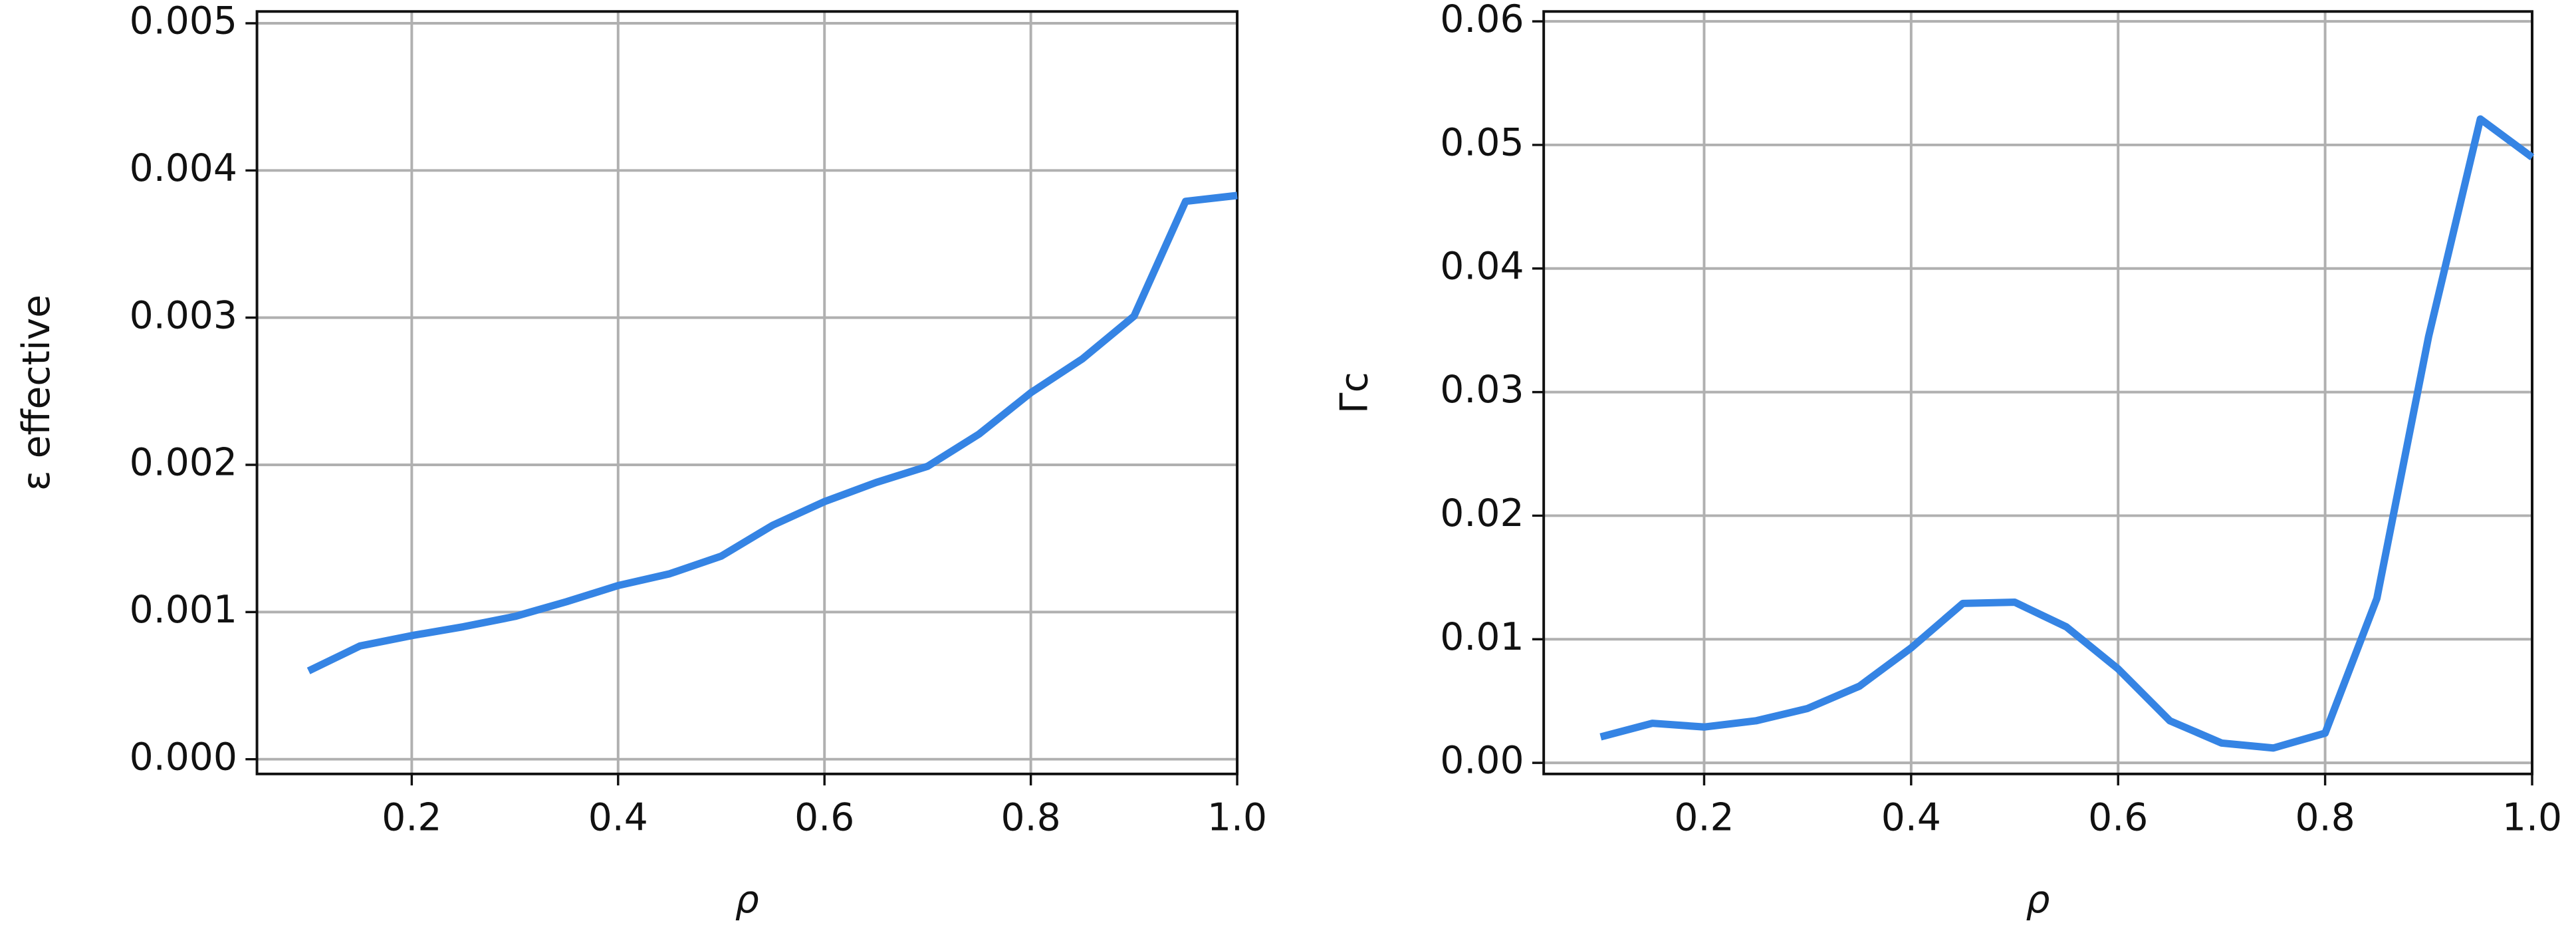  I want to click on y-tick-label: 0.000, so click(183, 757).